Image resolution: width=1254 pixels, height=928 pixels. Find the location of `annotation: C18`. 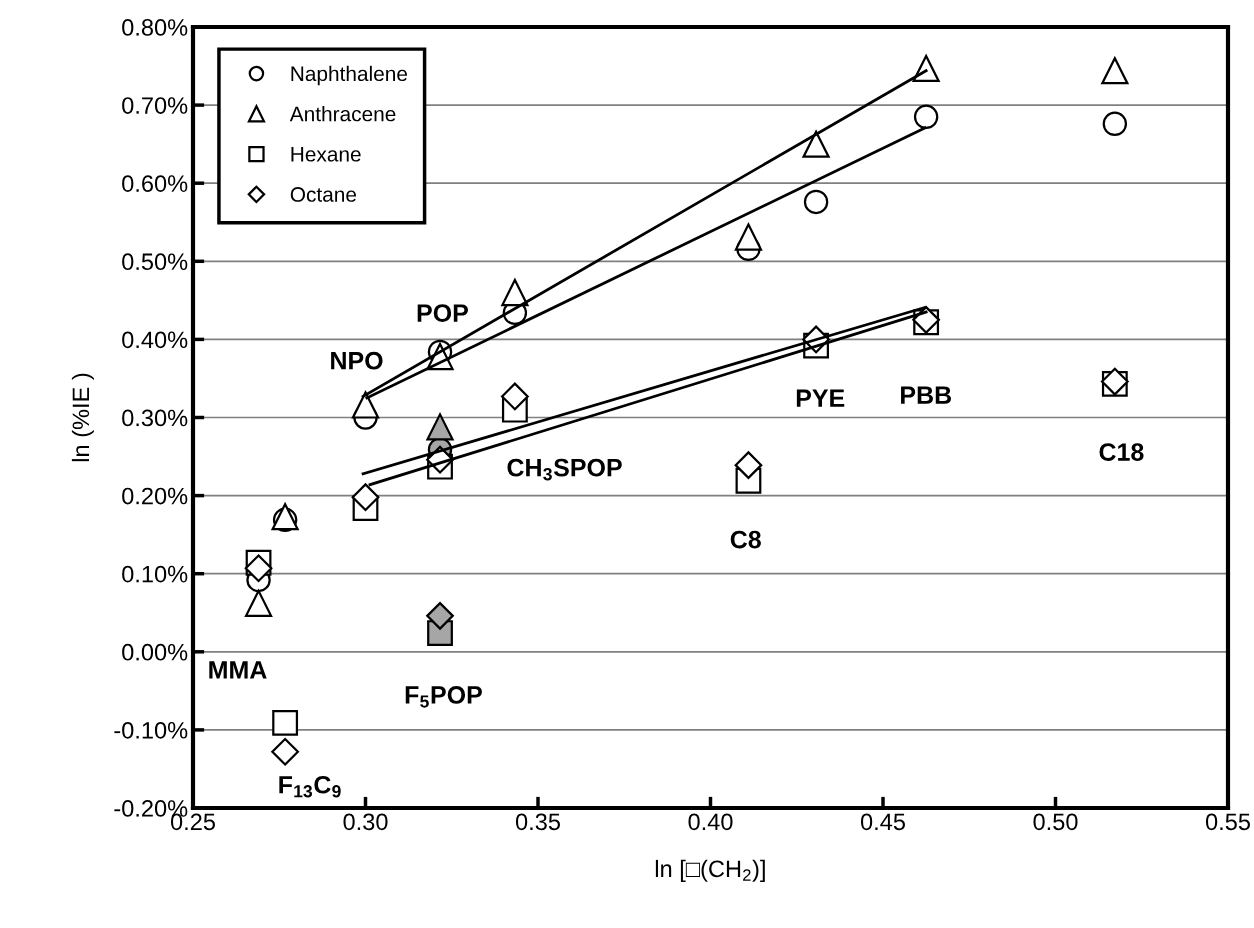

annotation: C18 is located at coordinates (1121, 452).